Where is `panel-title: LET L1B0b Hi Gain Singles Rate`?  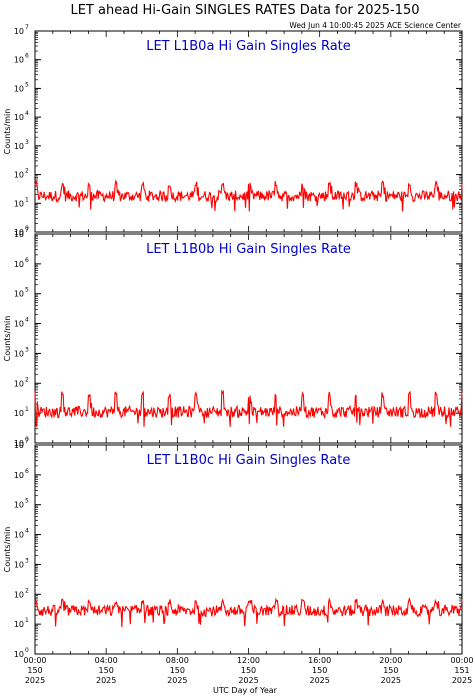
panel-title: LET L1B0b Hi Gain Singles Rate is located at coordinates (248, 249).